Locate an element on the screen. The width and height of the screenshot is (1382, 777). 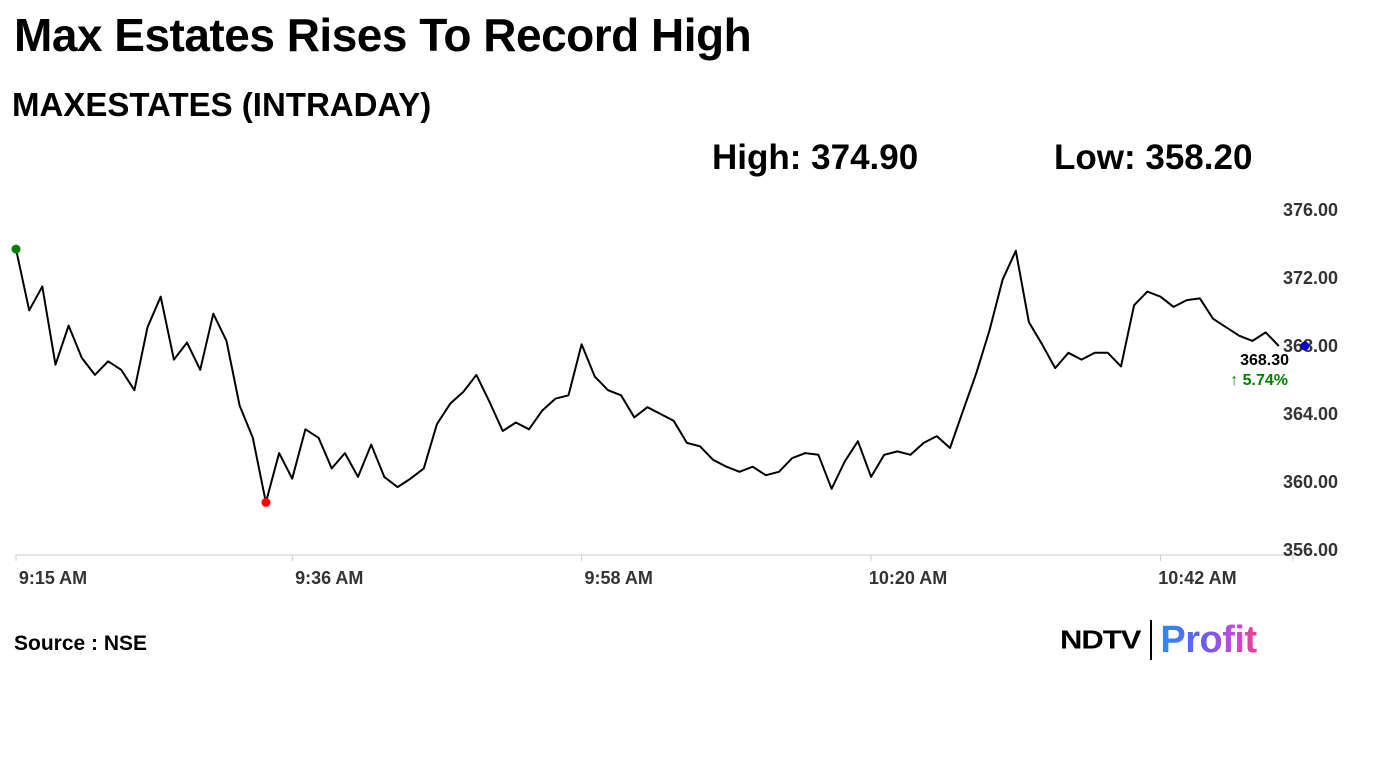
x-tick-label: 10:42 AM is located at coordinates (1197, 578).